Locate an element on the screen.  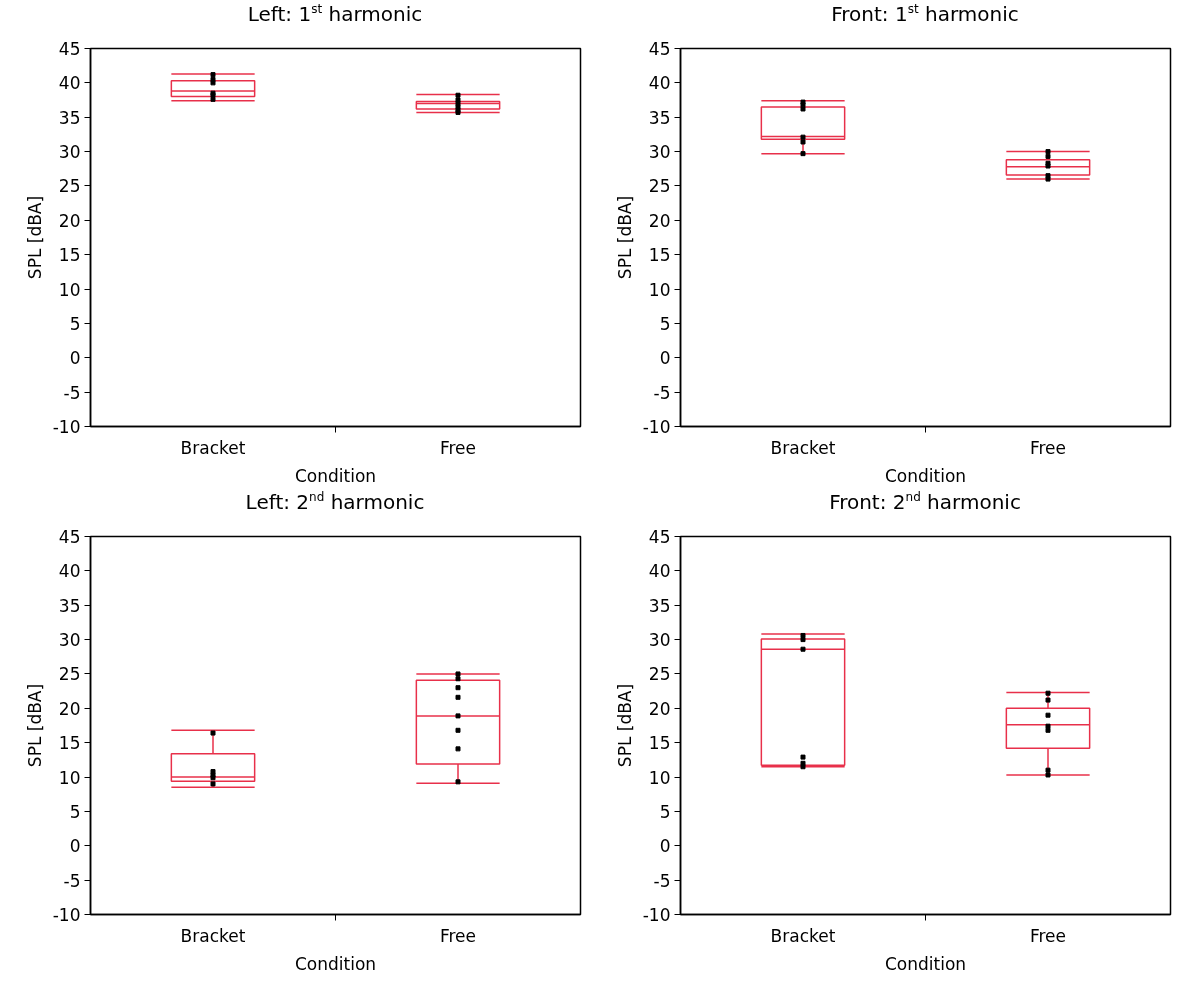
chart-title: Front: 1$^{st}$ harmonic is located at coordinates (925, 14).